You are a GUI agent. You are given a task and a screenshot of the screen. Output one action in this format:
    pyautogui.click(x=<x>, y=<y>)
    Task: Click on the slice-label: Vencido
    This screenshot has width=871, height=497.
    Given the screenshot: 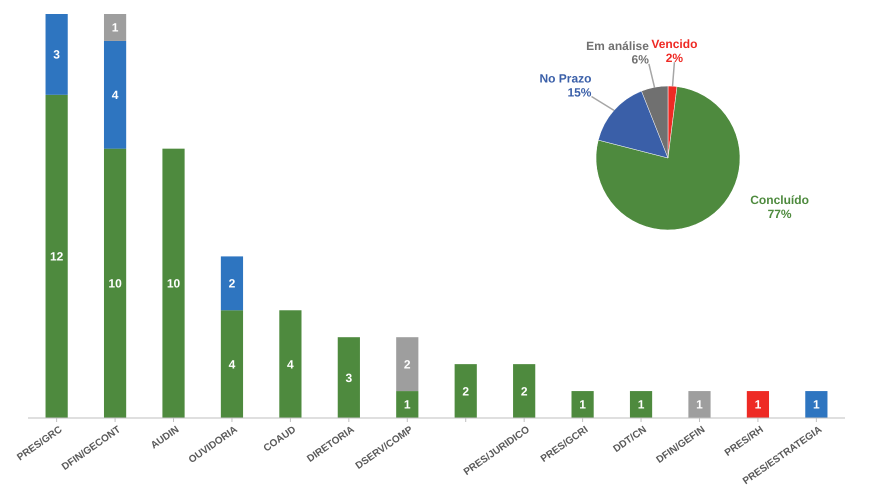 What is the action you would take?
    pyautogui.click(x=674, y=44)
    